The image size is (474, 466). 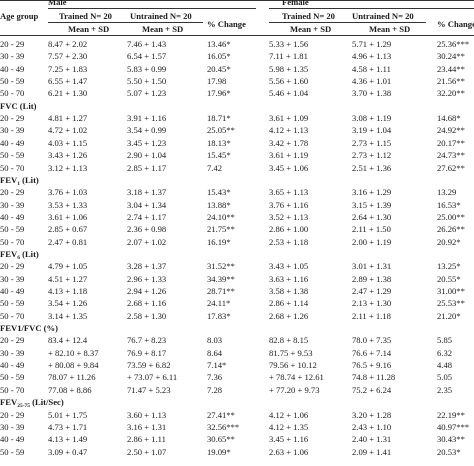 I want to click on cell-trained-mean-female: 81.75 + 9.53, so click(x=291, y=352).